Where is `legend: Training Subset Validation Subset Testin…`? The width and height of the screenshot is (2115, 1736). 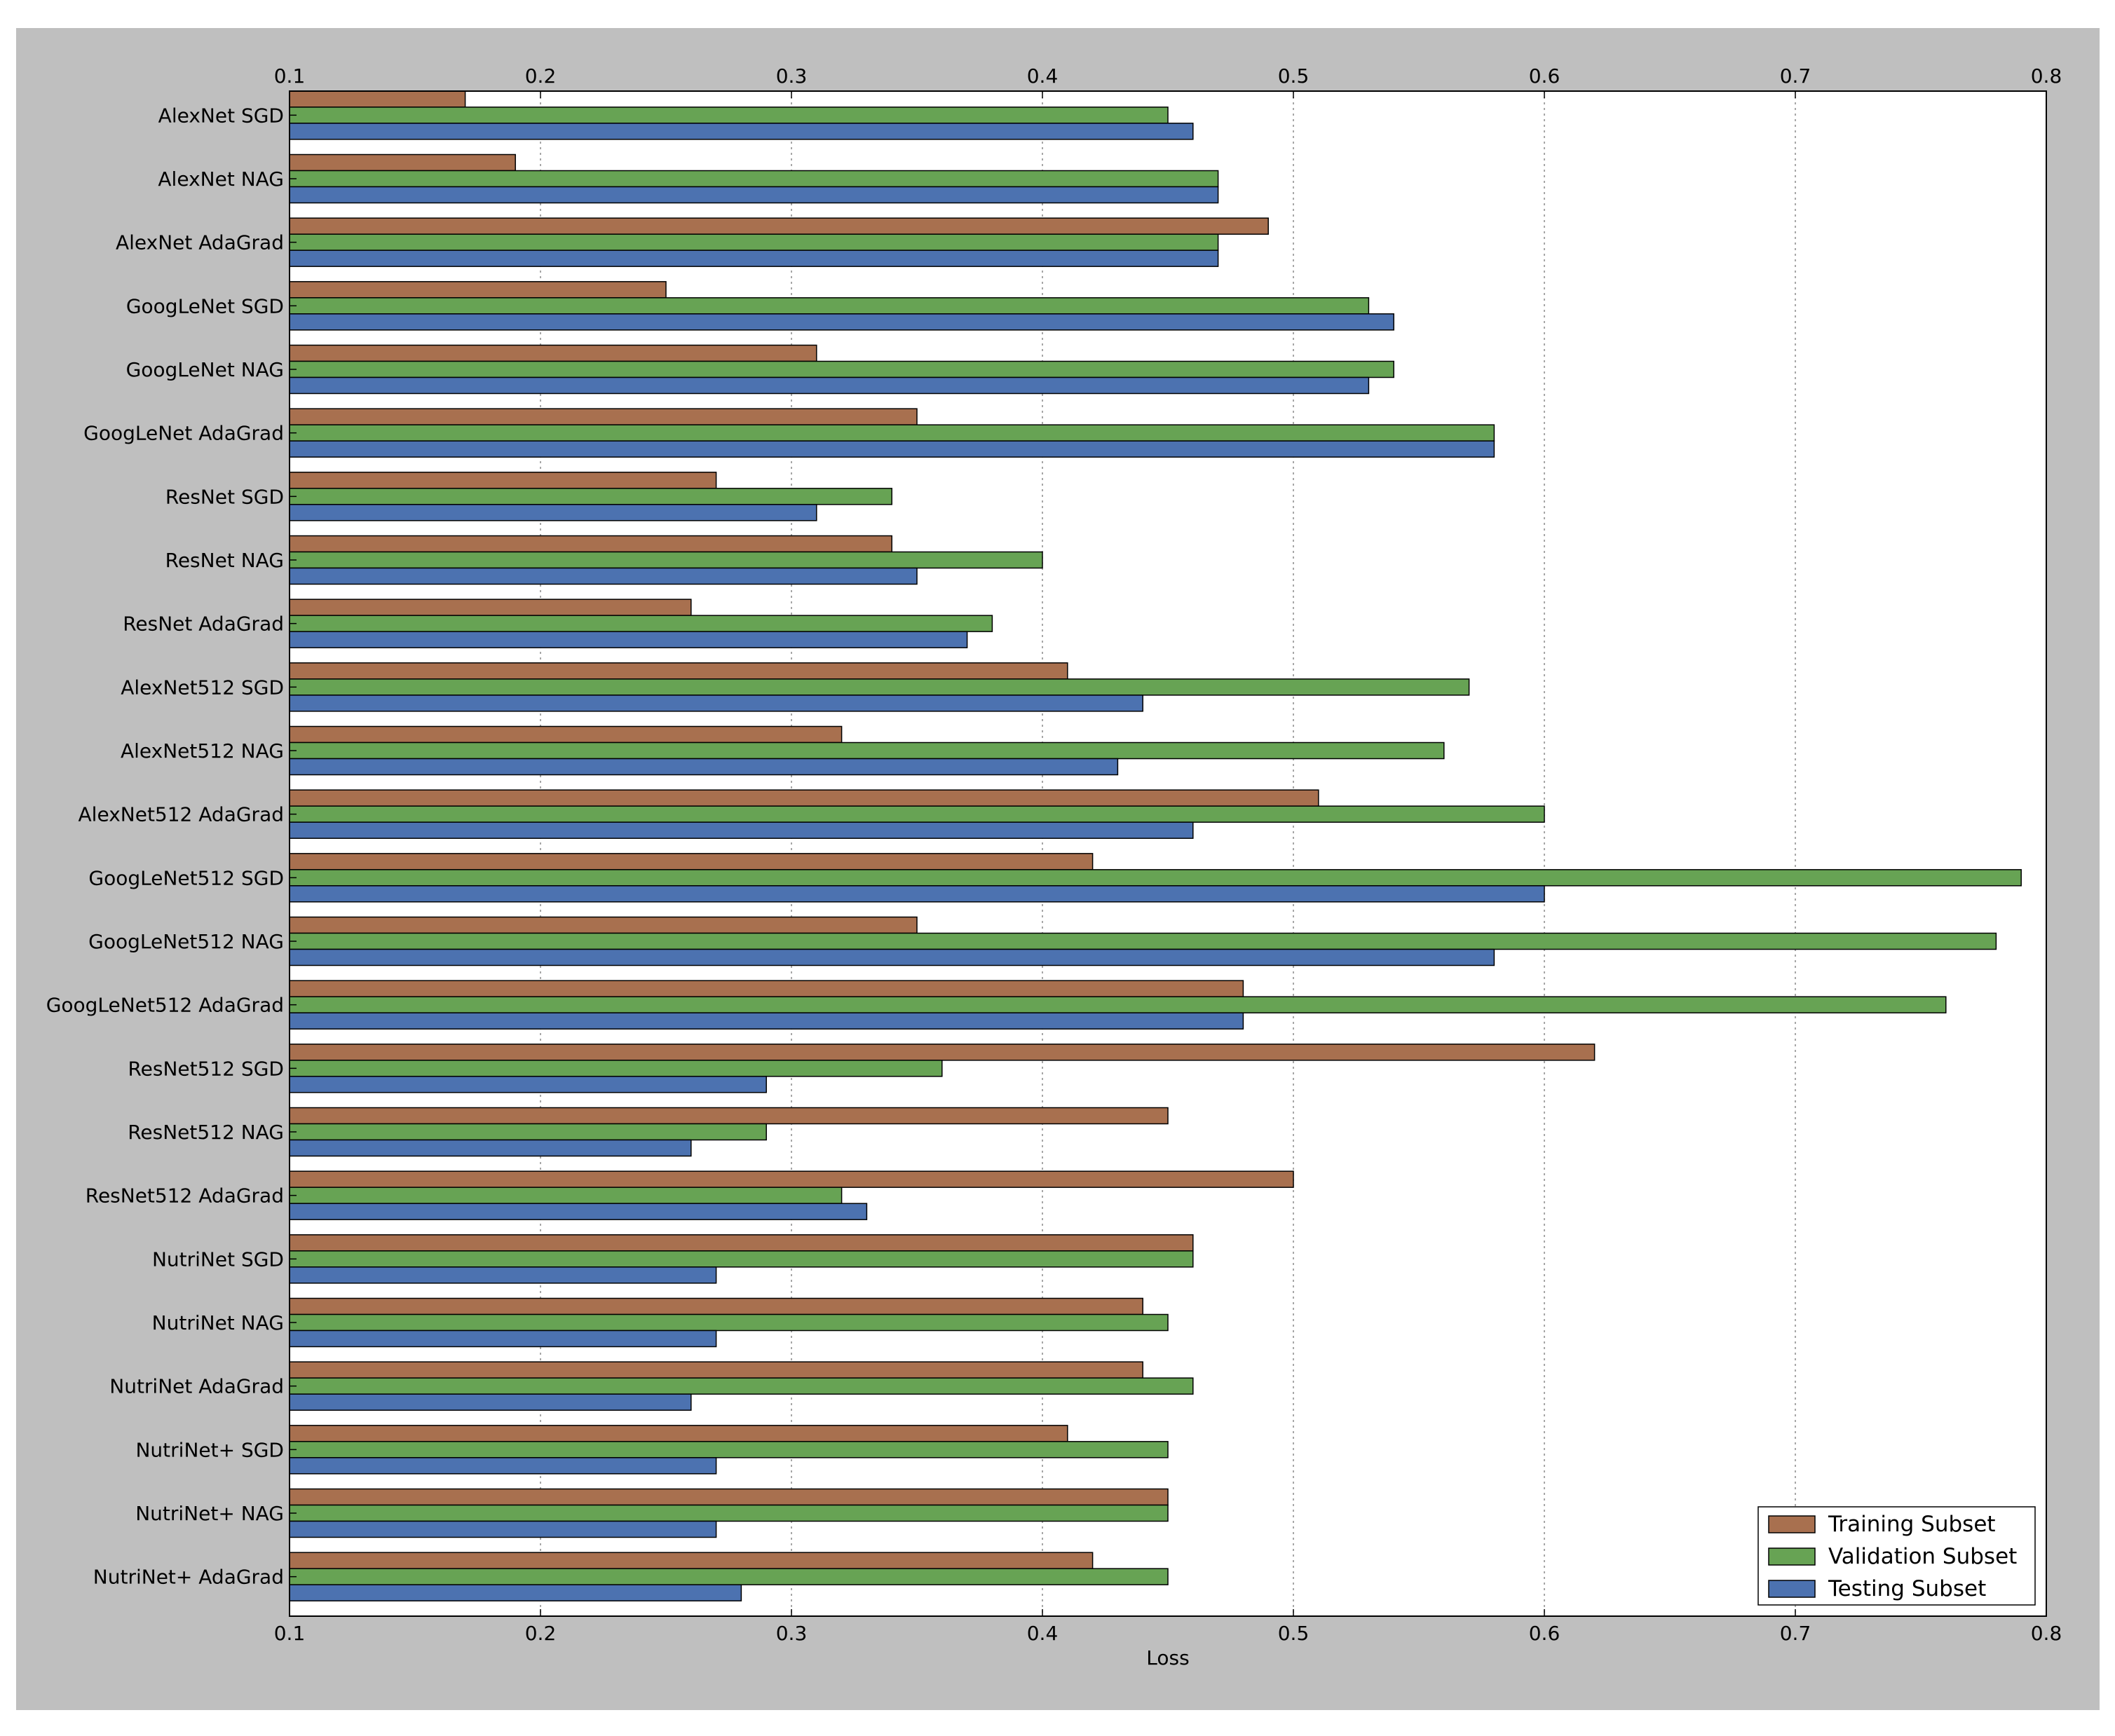
legend: Training Subset Validation Subset Testin… is located at coordinates (1896, 1556).